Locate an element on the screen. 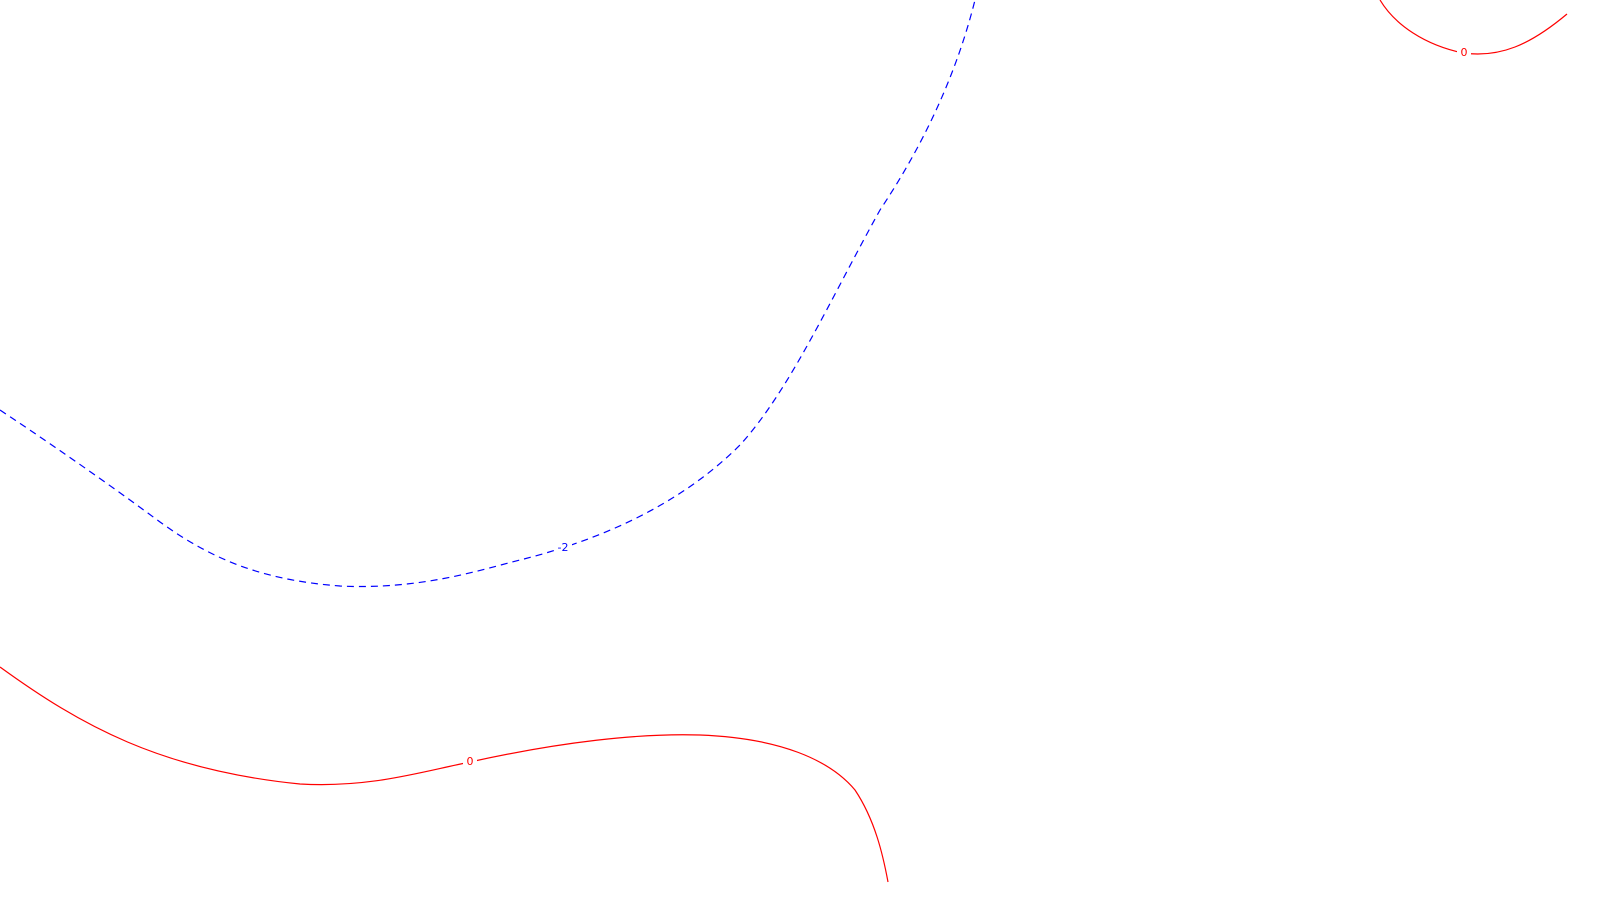  contour-label-0-bottom: 0 is located at coordinates (470, 761).